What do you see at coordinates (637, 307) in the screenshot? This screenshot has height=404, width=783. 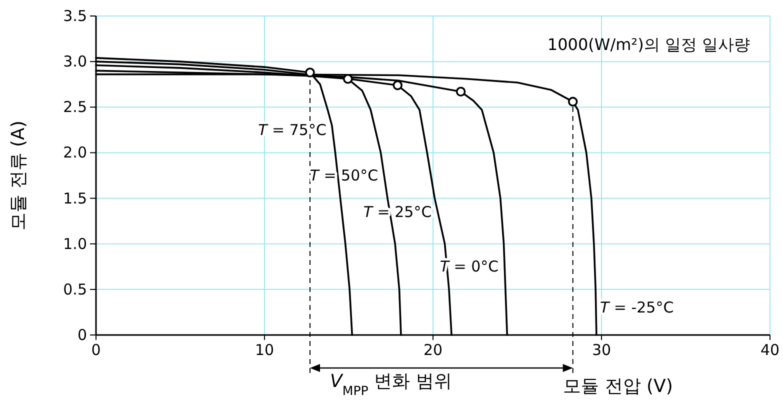 I see `series-label: T = -25°C` at bounding box center [637, 307].